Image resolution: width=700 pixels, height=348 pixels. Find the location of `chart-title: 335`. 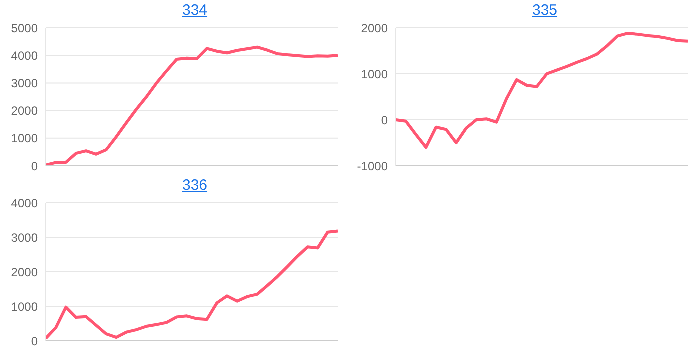

chart-title: 335 is located at coordinates (545, 11).